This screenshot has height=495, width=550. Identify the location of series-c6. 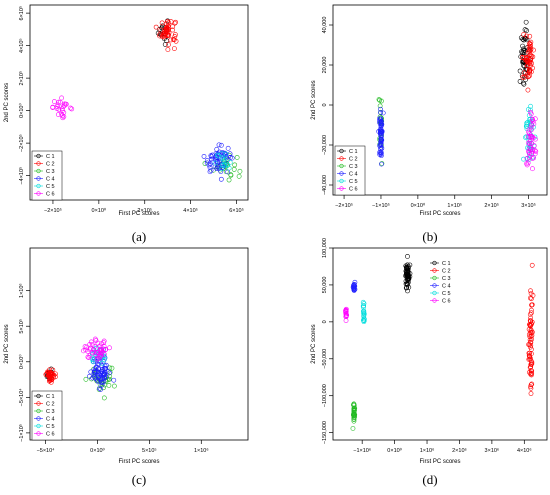
(96, 349).